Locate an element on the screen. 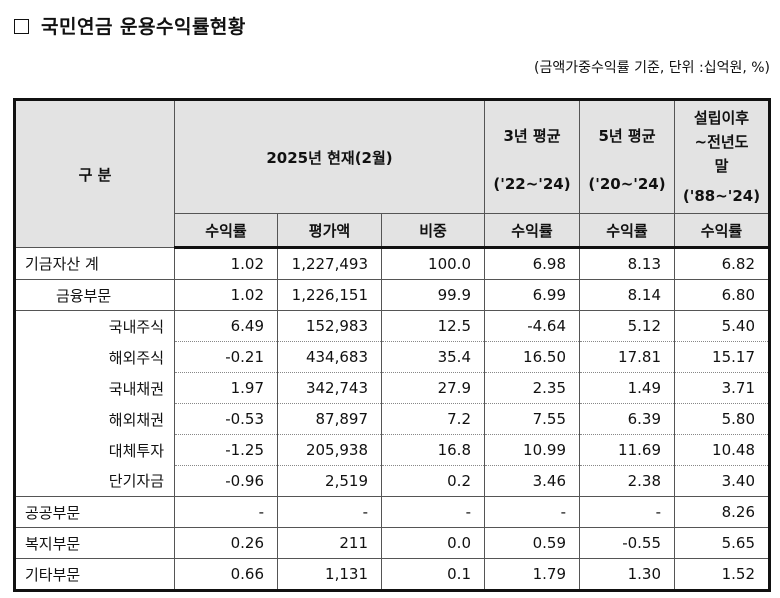  cell-avg3: 0.59 is located at coordinates (532, 543).